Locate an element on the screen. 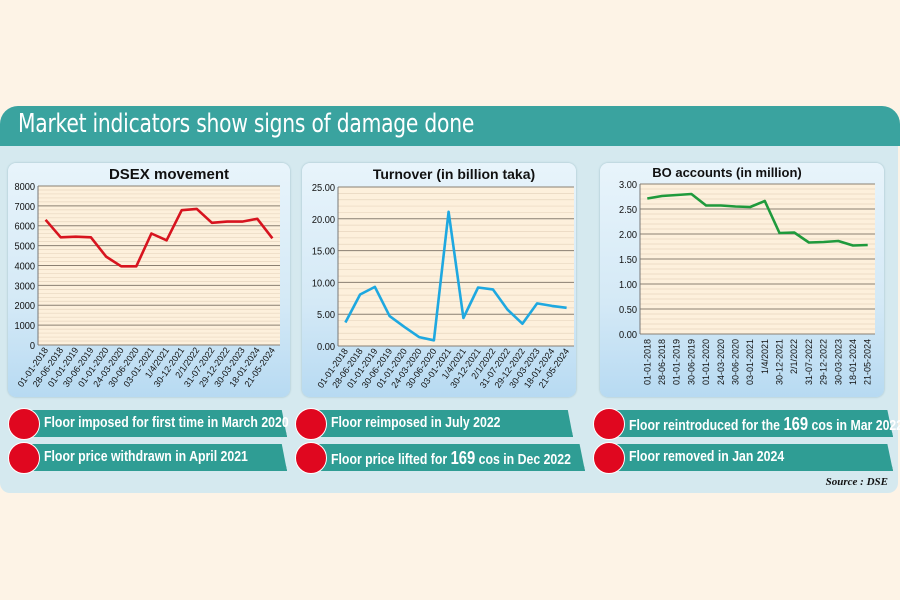  y-tick-label: 3000 is located at coordinates (24, 287).